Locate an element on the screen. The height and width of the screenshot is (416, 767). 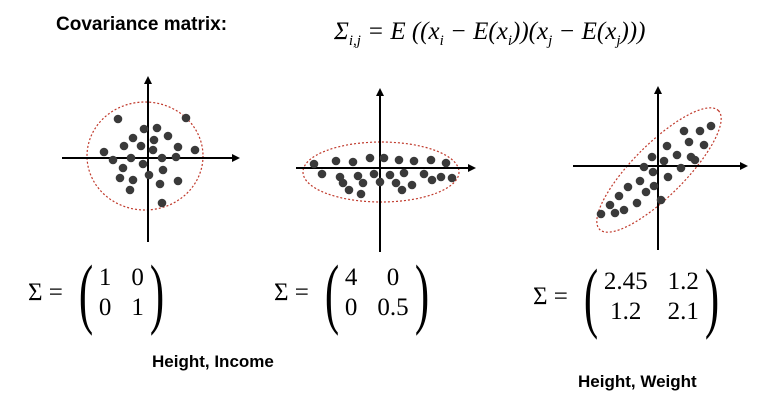
covariance-ellipse is located at coordinates (145, 156).